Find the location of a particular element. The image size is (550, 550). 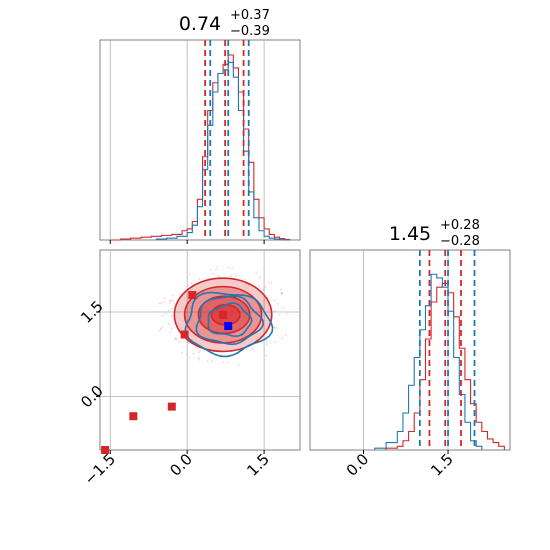

panel-2d-frame is located at coordinates (200, 350).